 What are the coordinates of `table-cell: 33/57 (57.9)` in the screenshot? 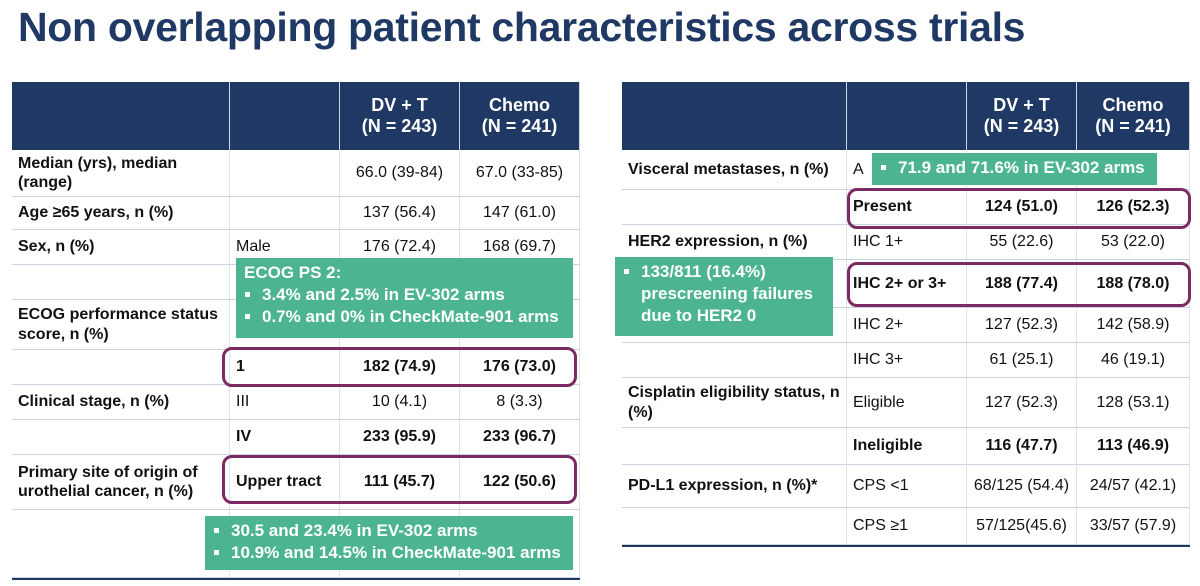 It's located at (1133, 526).